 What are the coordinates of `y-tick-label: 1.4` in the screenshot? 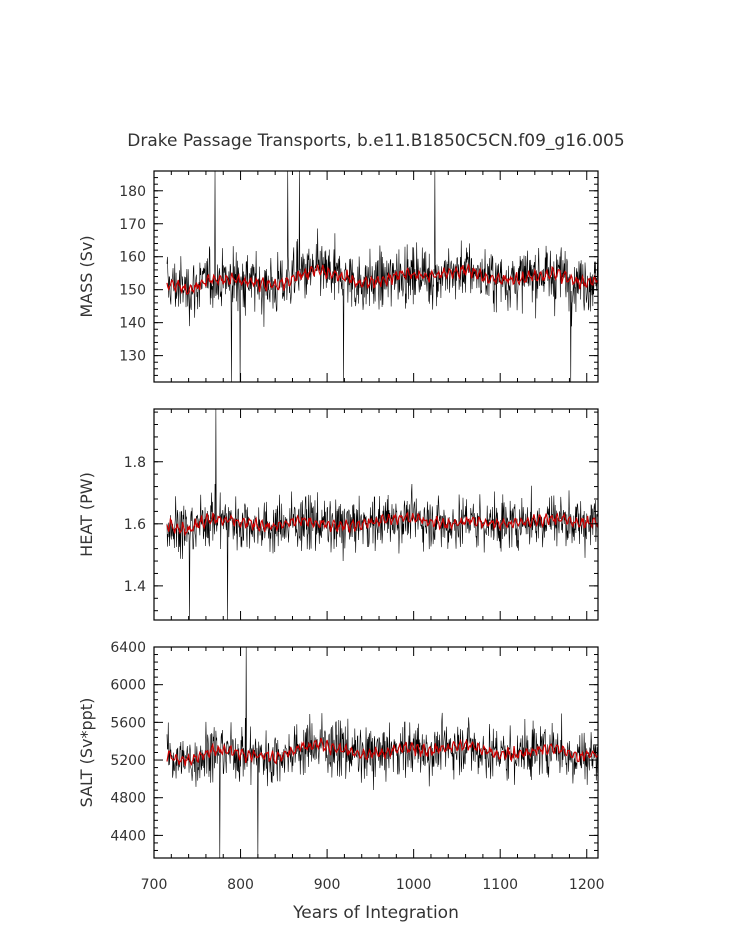 It's located at (135, 587).